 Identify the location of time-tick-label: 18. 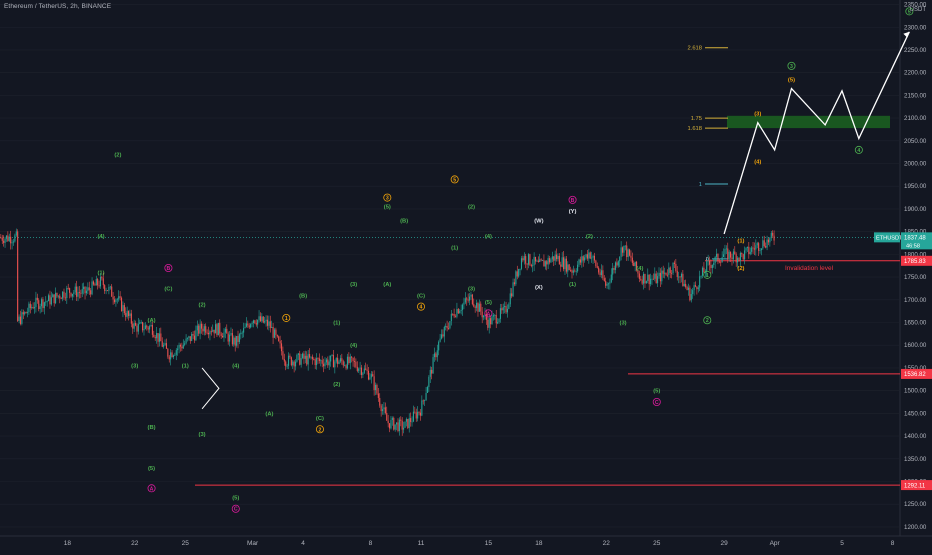
(539, 543).